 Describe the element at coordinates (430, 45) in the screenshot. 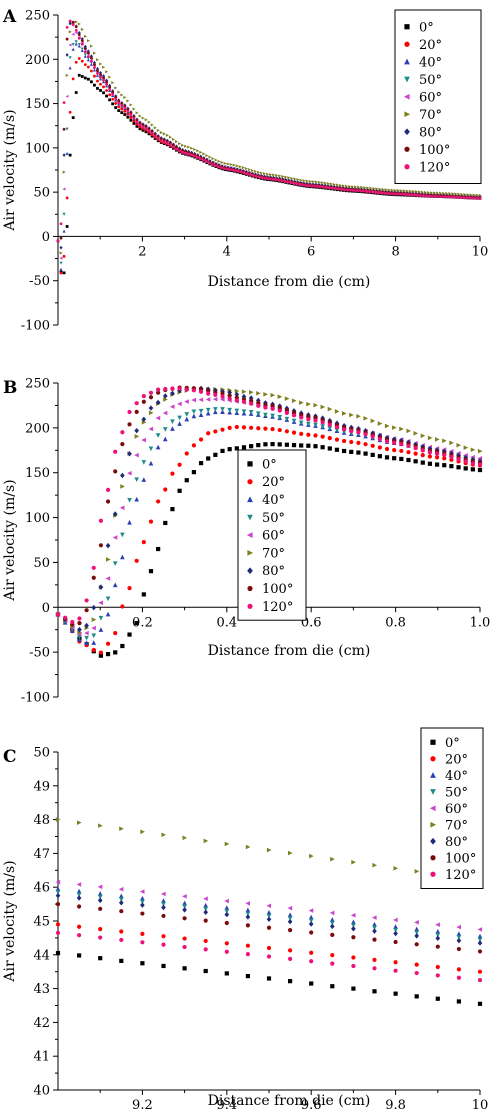

I see `legend-entry: 20°` at that location.